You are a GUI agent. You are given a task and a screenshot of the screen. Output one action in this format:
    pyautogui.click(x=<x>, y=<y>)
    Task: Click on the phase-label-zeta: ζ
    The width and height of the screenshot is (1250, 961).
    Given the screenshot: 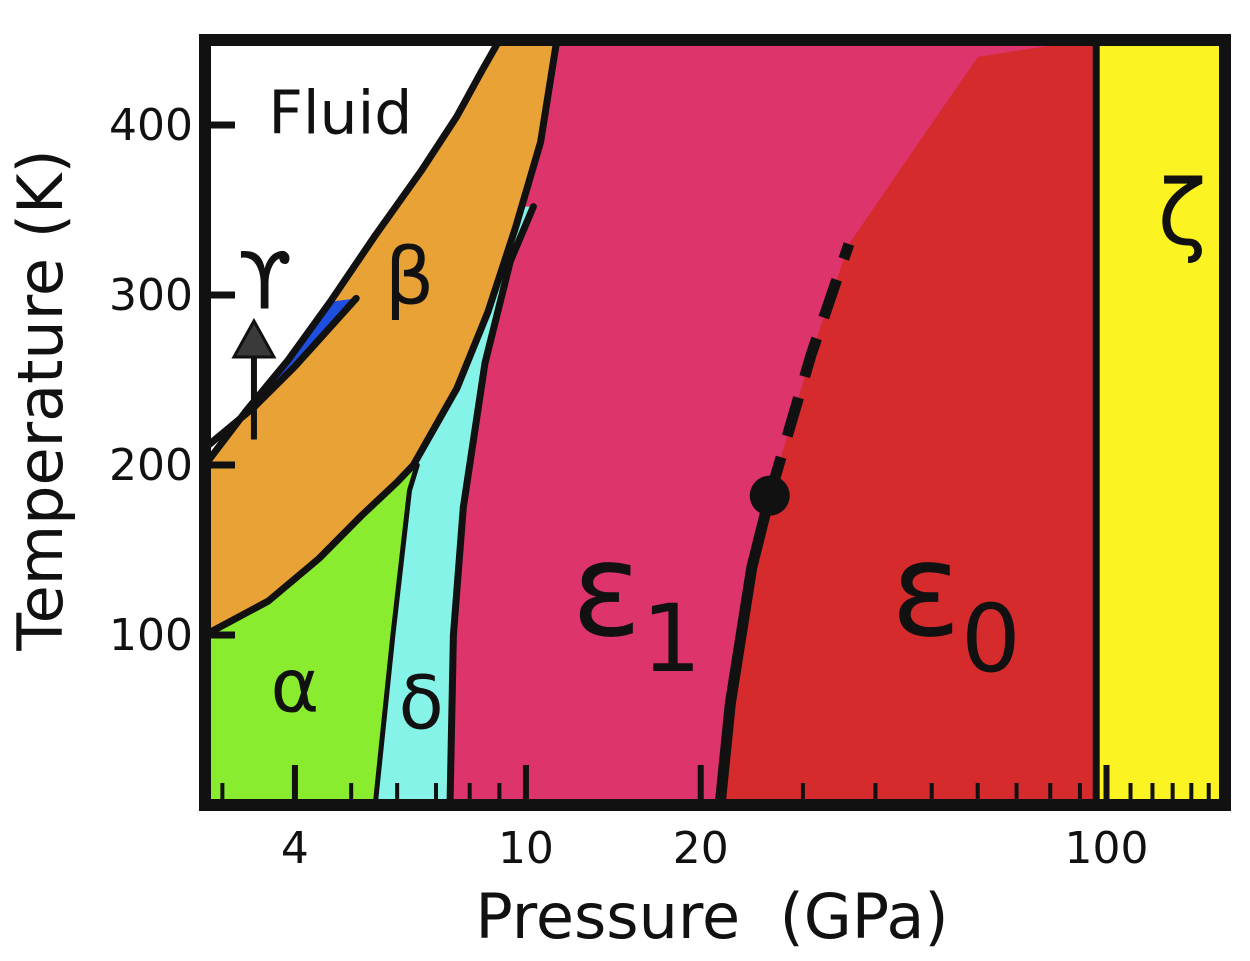 What is the action you would take?
    pyautogui.click(x=1182, y=213)
    